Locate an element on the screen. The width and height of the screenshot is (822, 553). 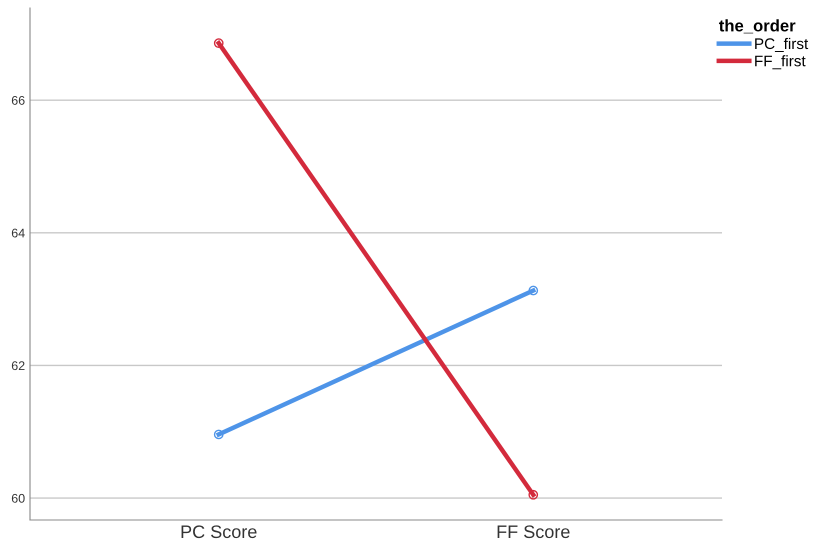
y-tick-label: 66 is located at coordinates (18, 100).